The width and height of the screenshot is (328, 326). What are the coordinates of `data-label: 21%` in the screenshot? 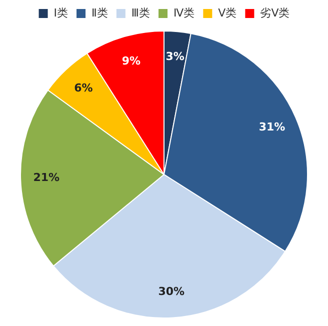 It's located at (46, 177).